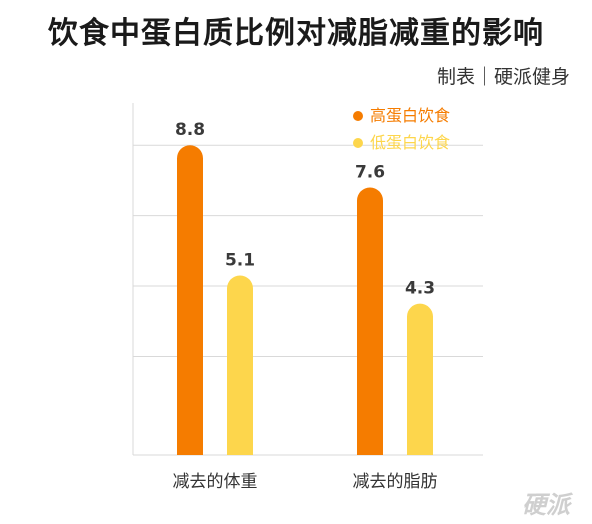 This screenshot has width=592, height=524. What do you see at coordinates (410, 115) in the screenshot?
I see `legend-label-1: 高蛋白饮食` at bounding box center [410, 115].